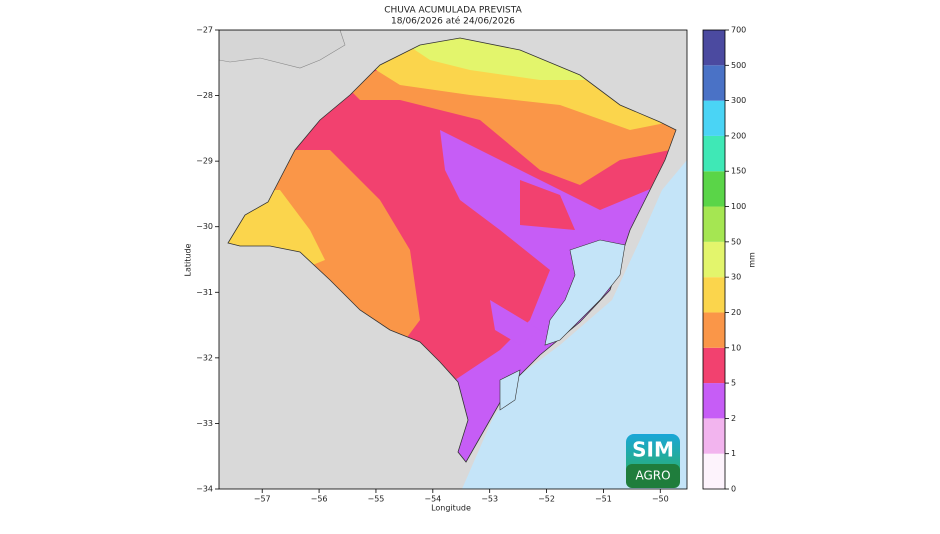 Image resolution: width=940 pixels, height=534 pixels. What do you see at coordinates (733, 383) in the screenshot?
I see `colorbar-tick-label: 5` at bounding box center [733, 383].